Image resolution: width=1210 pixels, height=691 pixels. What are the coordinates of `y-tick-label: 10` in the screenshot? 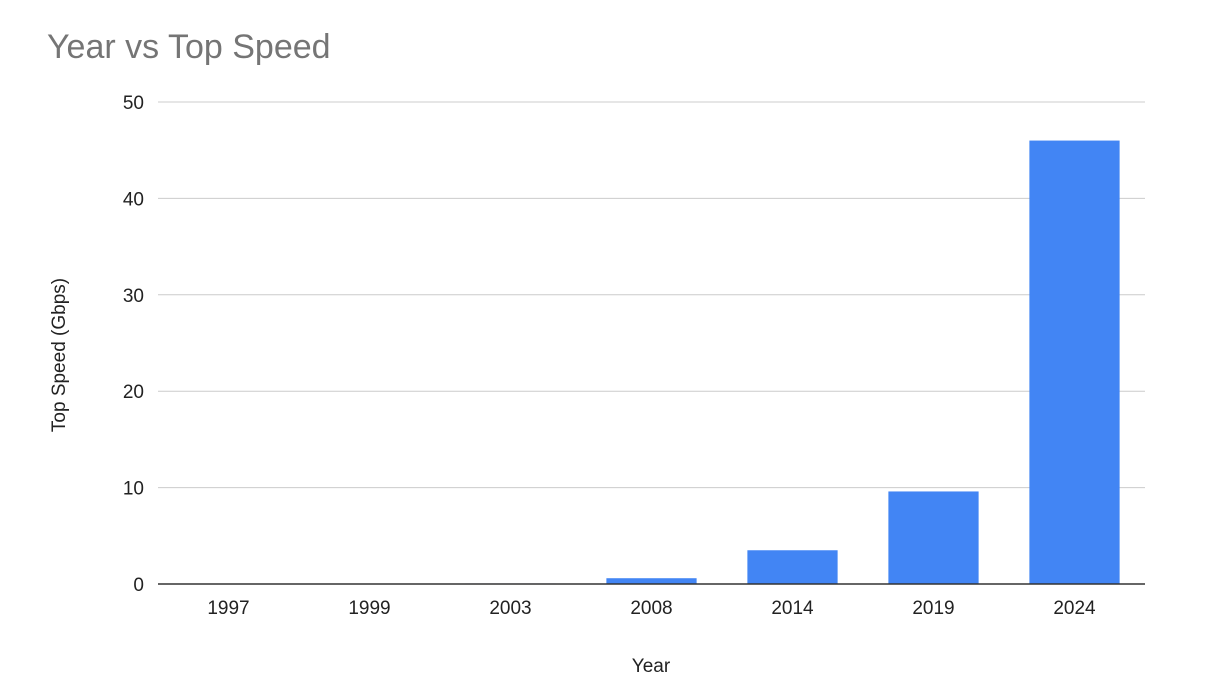 It's located at (133, 489).